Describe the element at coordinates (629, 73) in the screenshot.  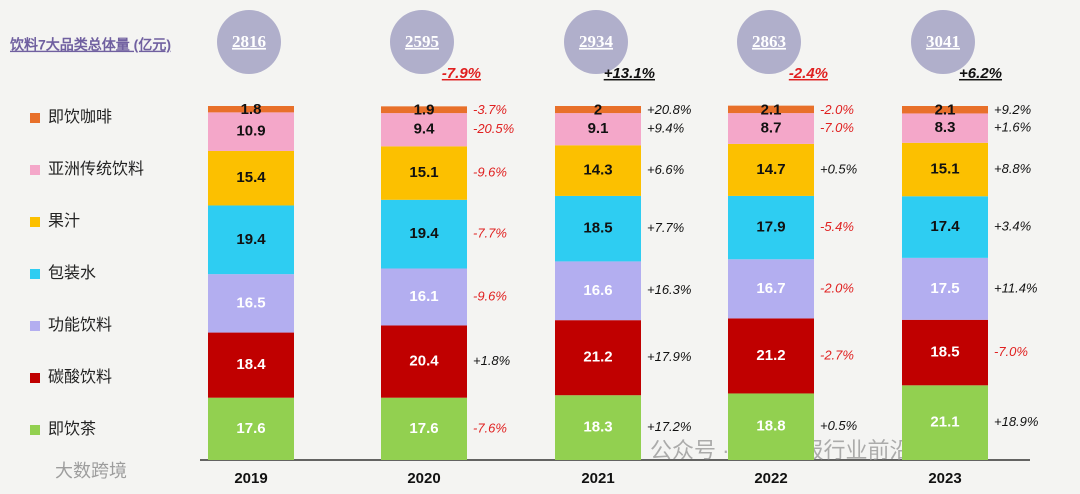
I see `total-growth-label: +13.1%` at that location.